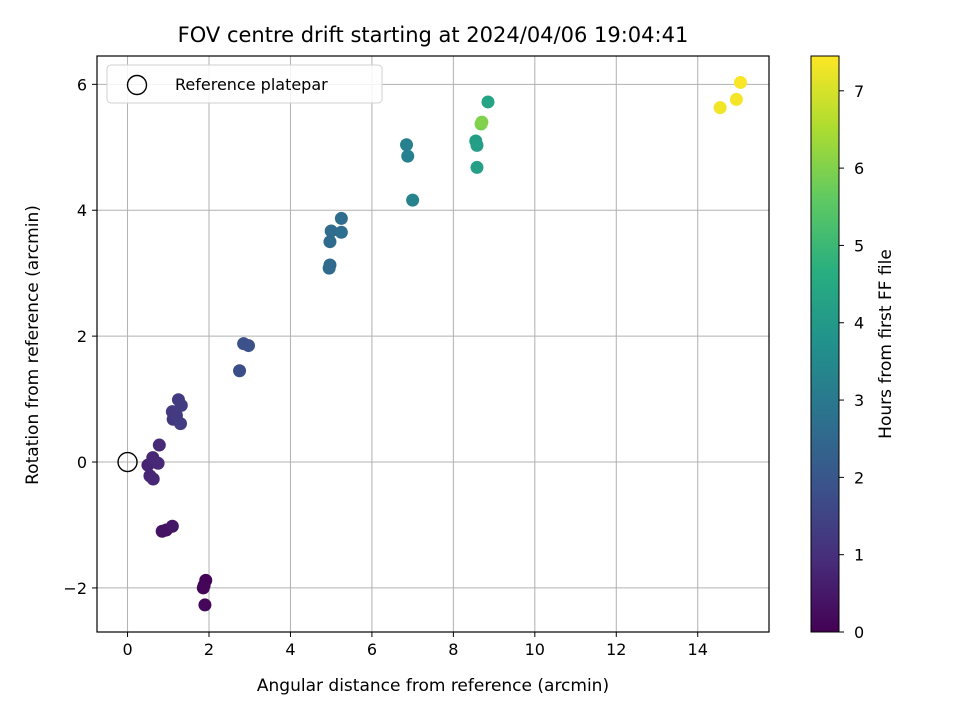  What do you see at coordinates (698, 649) in the screenshot?
I see `x-tick-label: 14` at bounding box center [698, 649].